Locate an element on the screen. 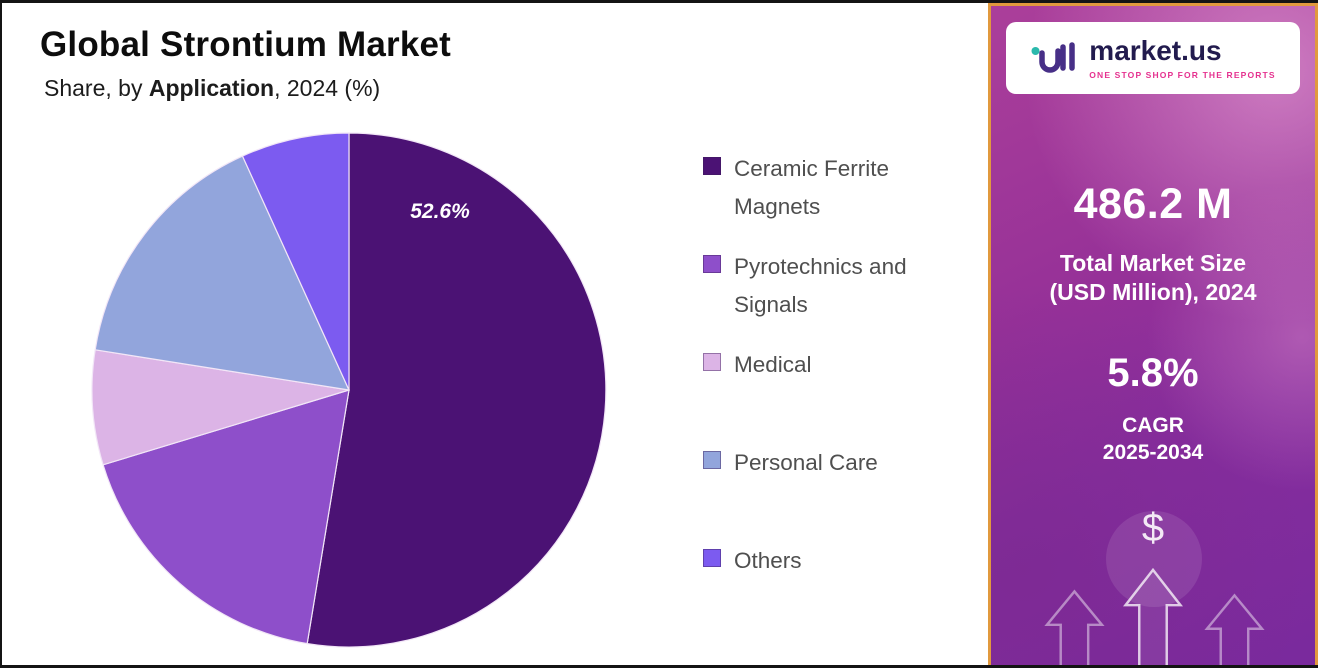 Image resolution: width=1318 pixels, height=668 pixels. subtitle-suffix: , 2024 (%) is located at coordinates (327, 88).